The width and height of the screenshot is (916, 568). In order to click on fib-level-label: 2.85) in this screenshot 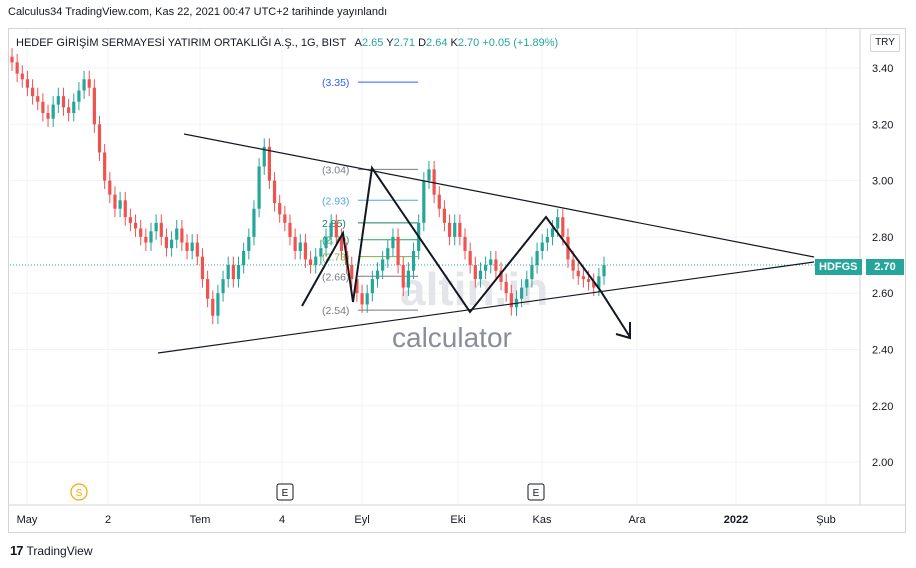, I will do `click(334, 224)`.